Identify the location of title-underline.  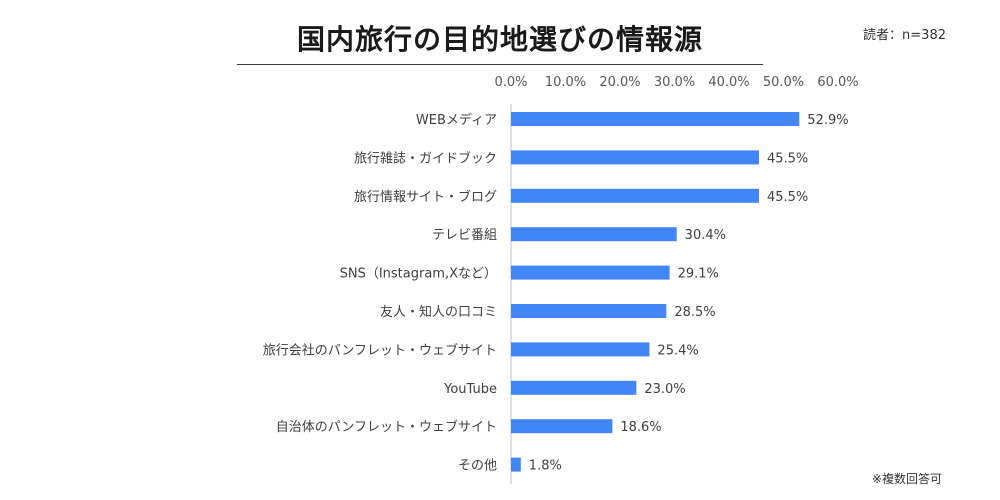
(500, 64).